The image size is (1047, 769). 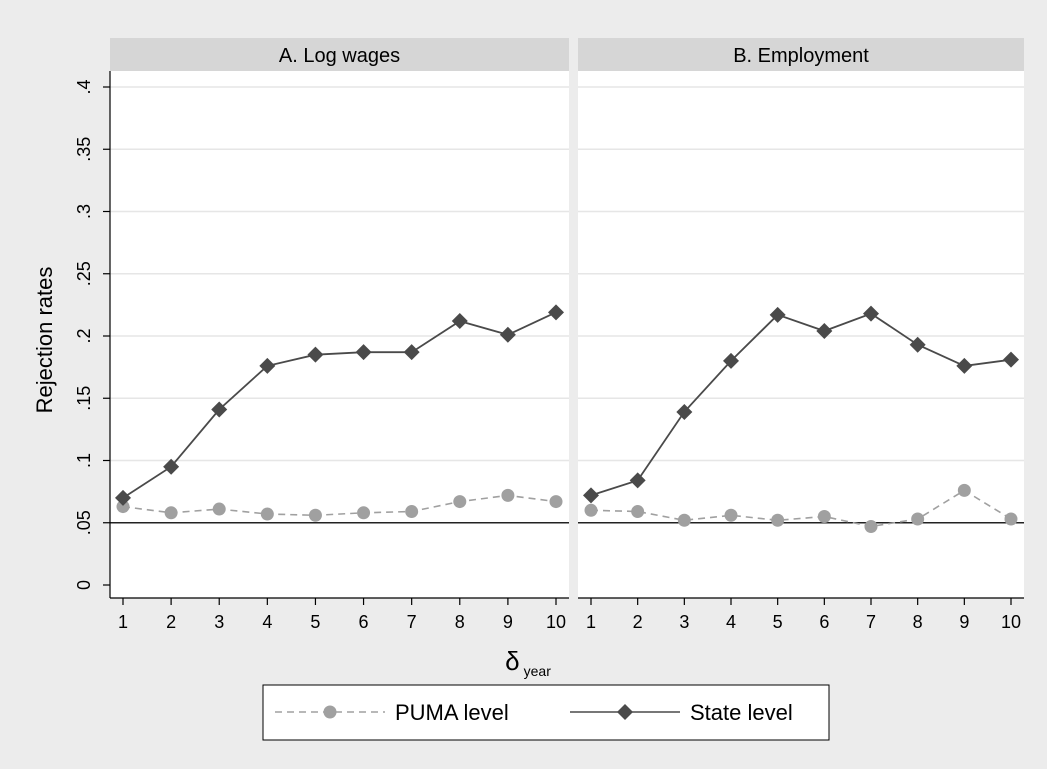 I want to click on y-tick-label: 0, so click(x=84, y=585).